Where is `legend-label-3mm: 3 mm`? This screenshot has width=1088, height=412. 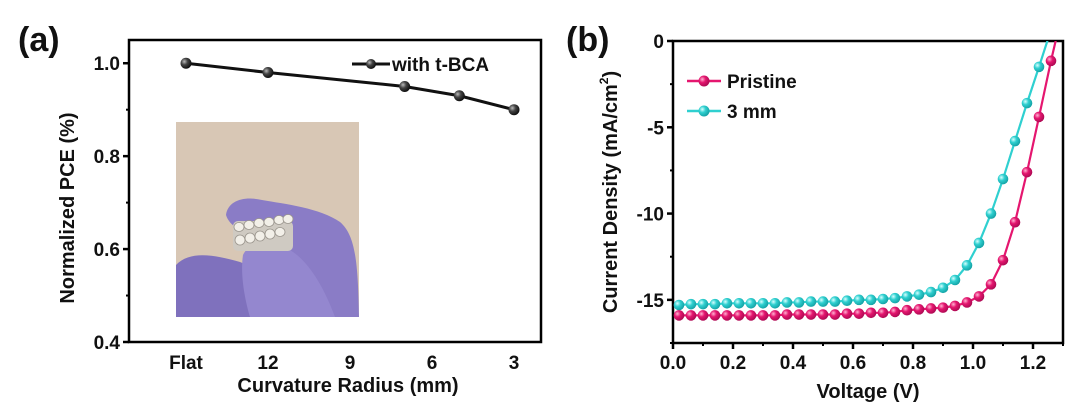 legend-label-3mm: 3 mm is located at coordinates (752, 112).